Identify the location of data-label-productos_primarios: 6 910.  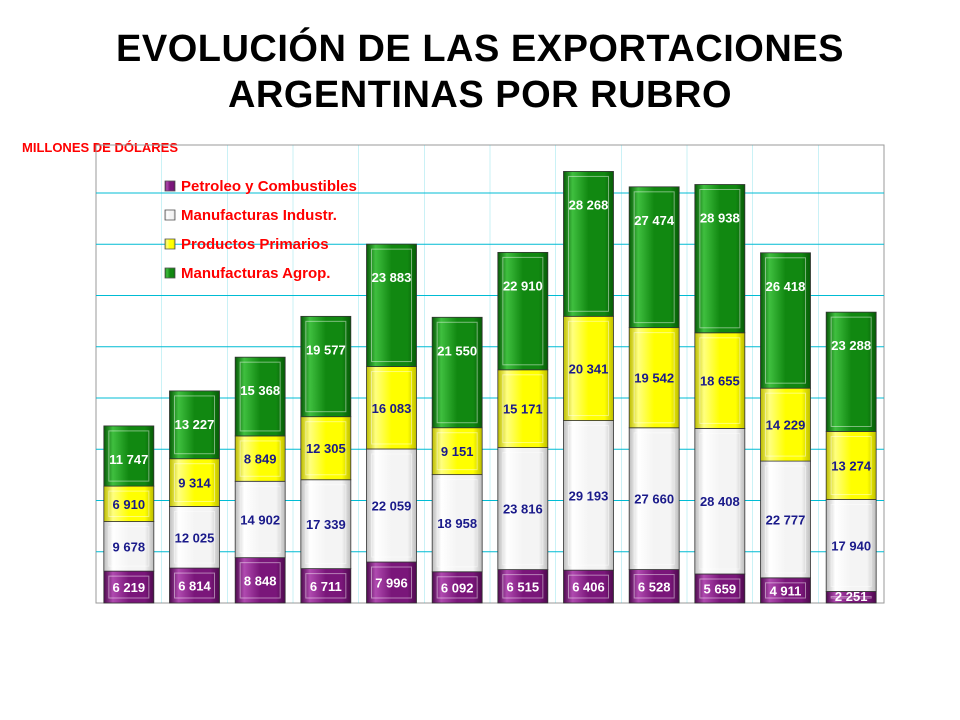
(129, 504).